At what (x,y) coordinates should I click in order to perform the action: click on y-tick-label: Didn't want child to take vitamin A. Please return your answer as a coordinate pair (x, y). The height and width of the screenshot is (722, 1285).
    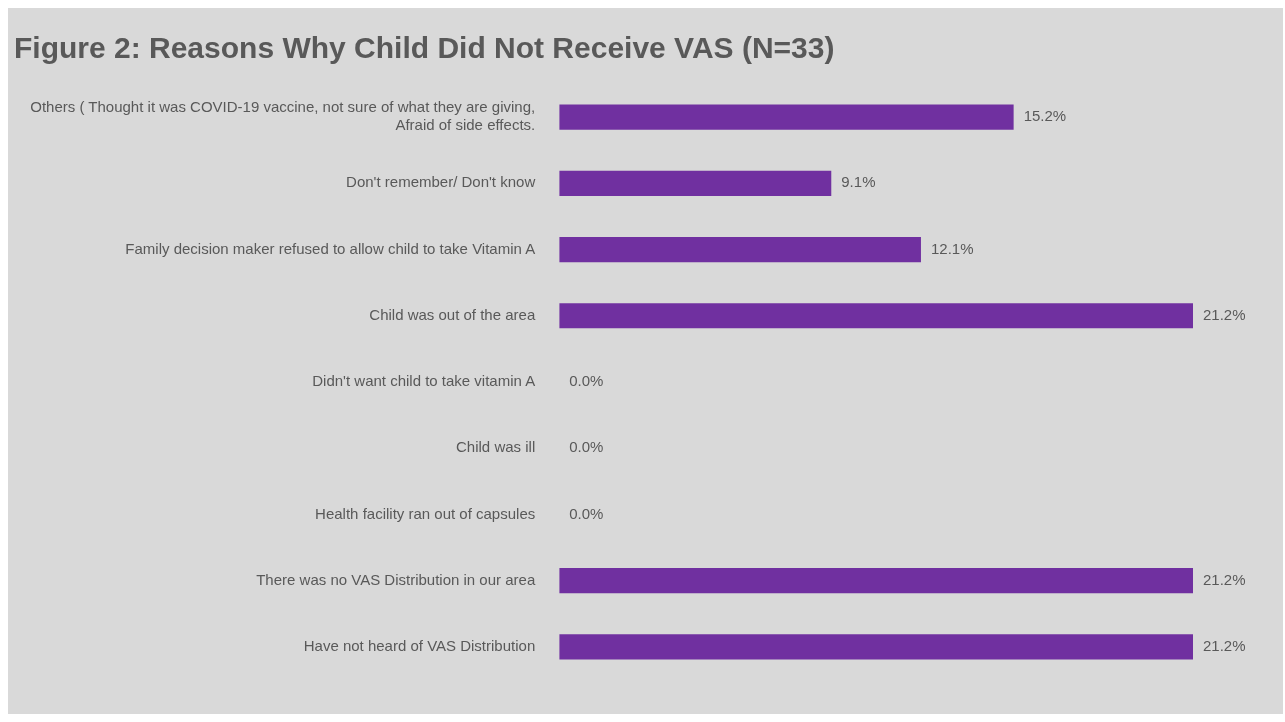
    Looking at the image, I should click on (424, 381).